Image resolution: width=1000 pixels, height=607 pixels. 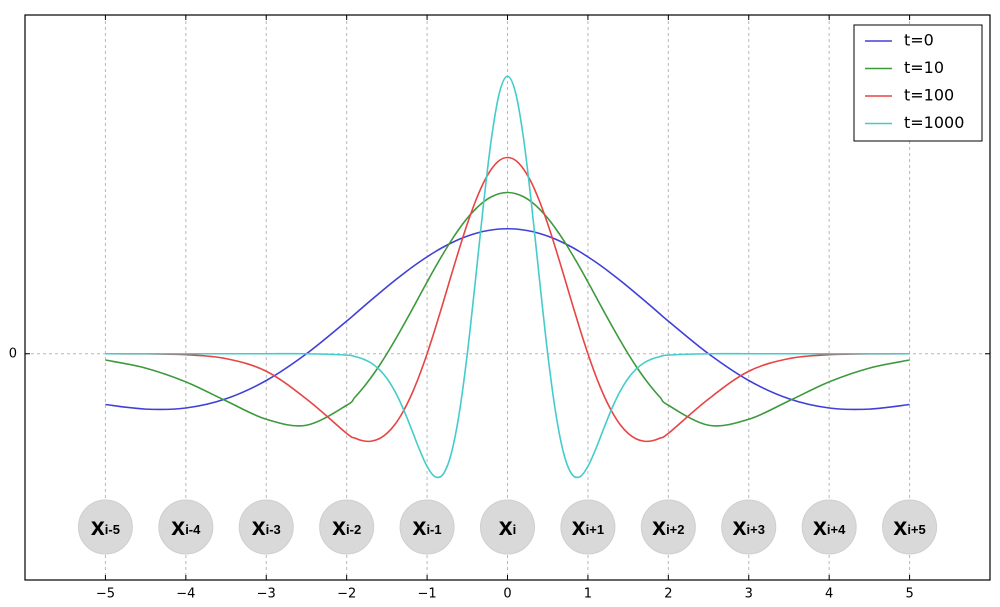 I want to click on node-label-sub: i-3, so click(x=273, y=529).